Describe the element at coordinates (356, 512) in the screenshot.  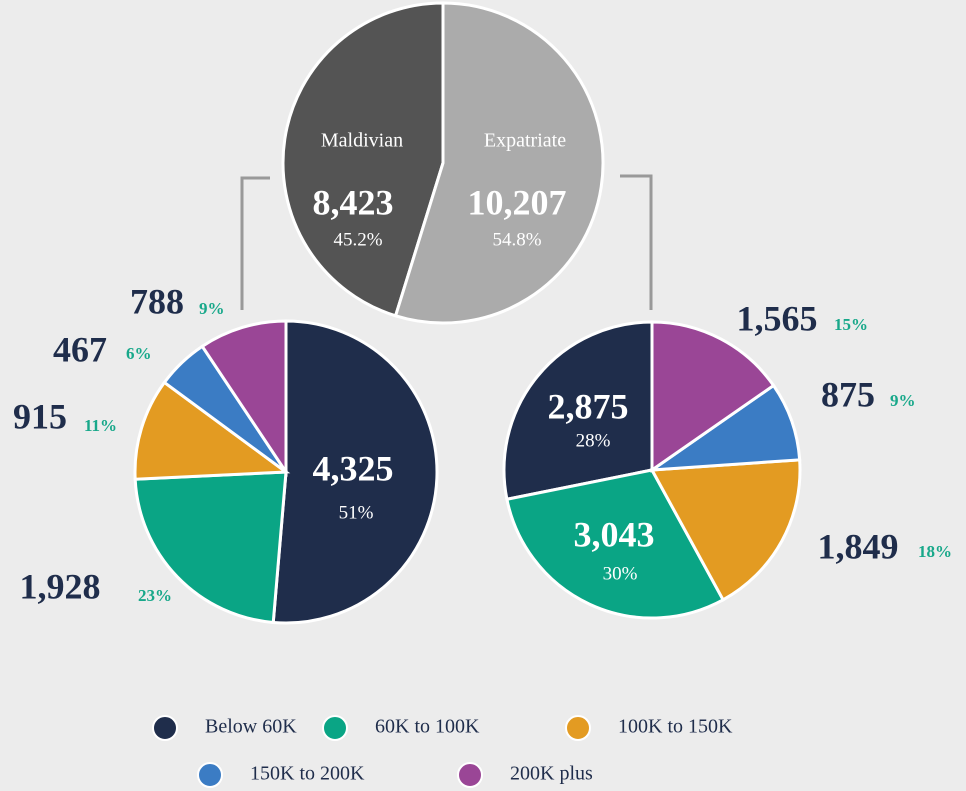
I see `percent-label: 51%` at that location.